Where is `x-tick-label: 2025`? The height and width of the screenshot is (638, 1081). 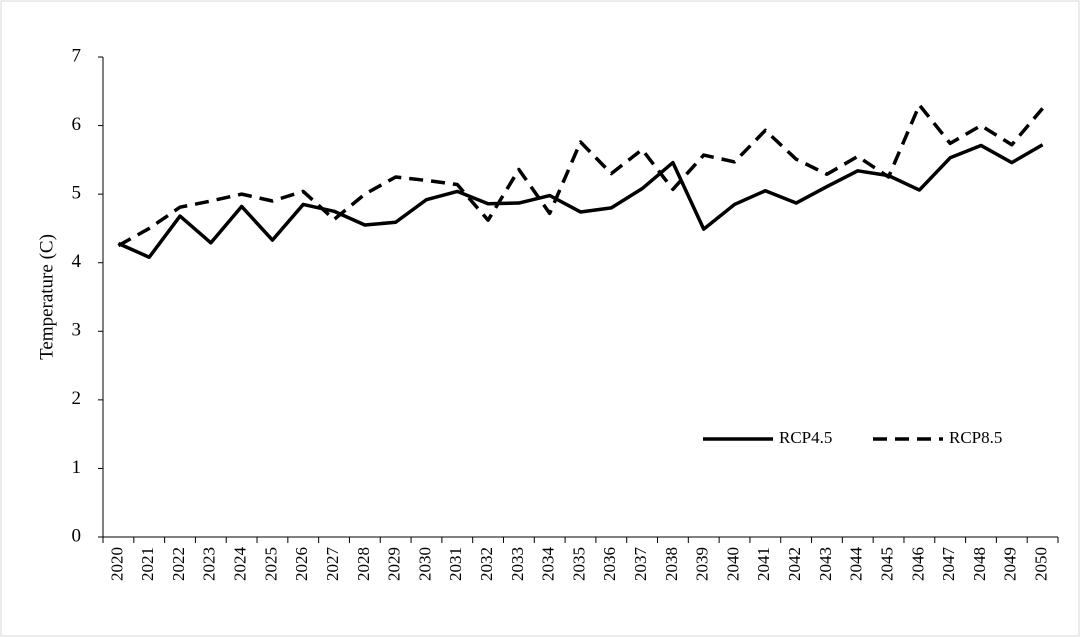
x-tick-label: 2025 is located at coordinates (270, 564).